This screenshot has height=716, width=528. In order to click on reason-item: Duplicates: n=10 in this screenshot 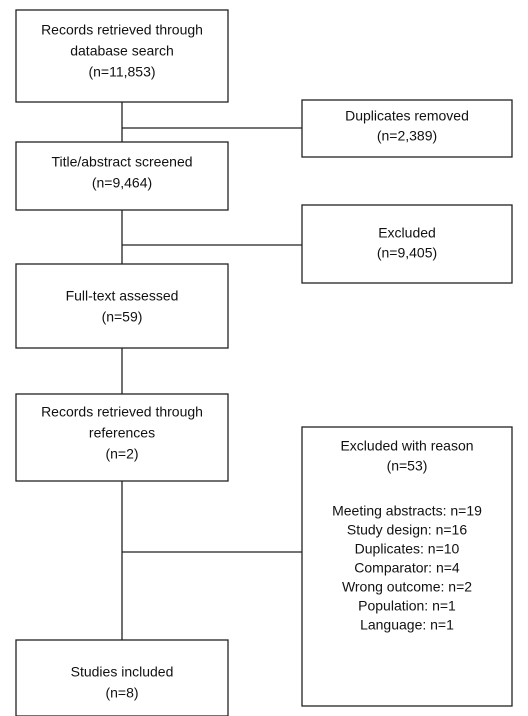, I will do `click(407, 549)`.